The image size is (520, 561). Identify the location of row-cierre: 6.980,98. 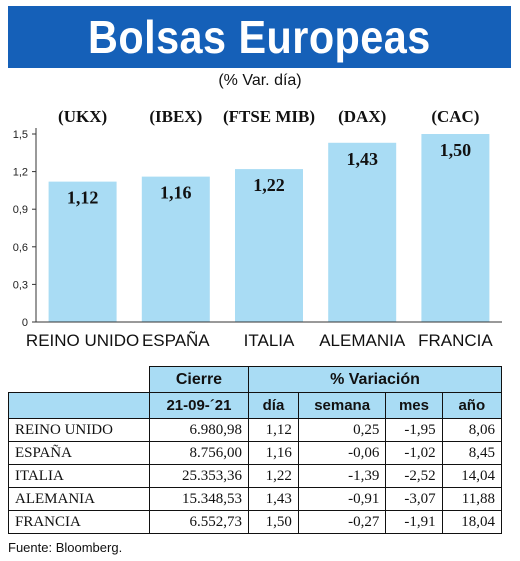
(199, 430).